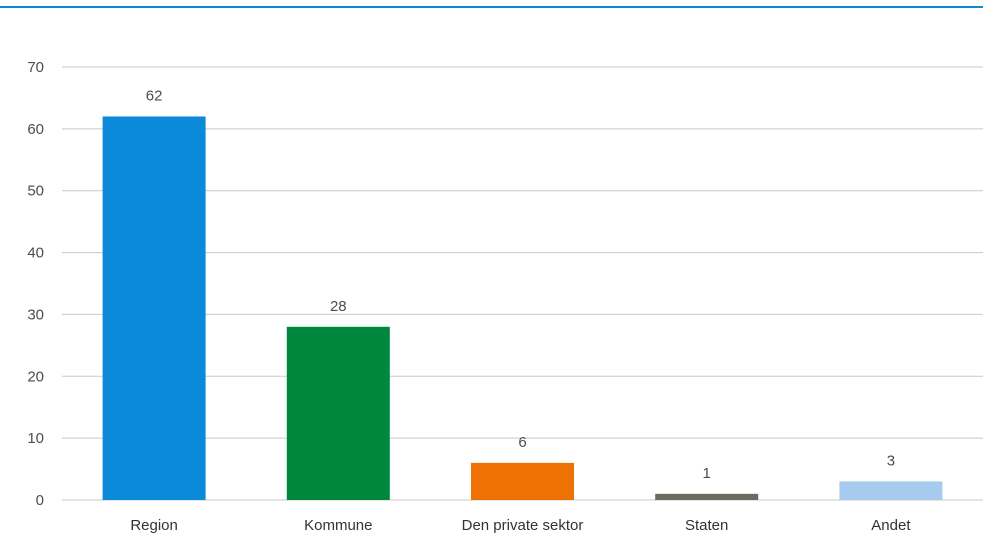 This screenshot has width=983, height=538. Describe the element at coordinates (707, 496) in the screenshot. I see `bar-staten` at that location.